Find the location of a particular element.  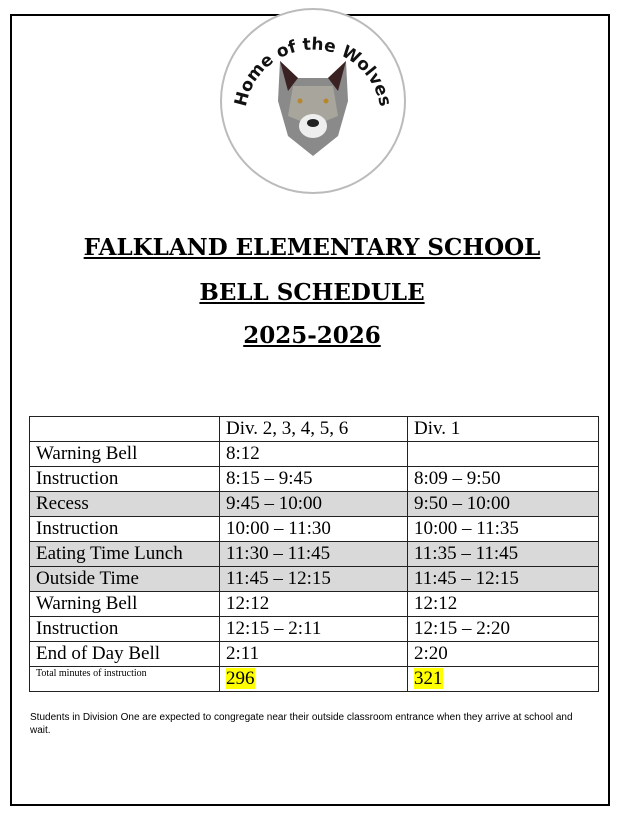

div2-time: 8:15 – 9:45 is located at coordinates (313, 479).